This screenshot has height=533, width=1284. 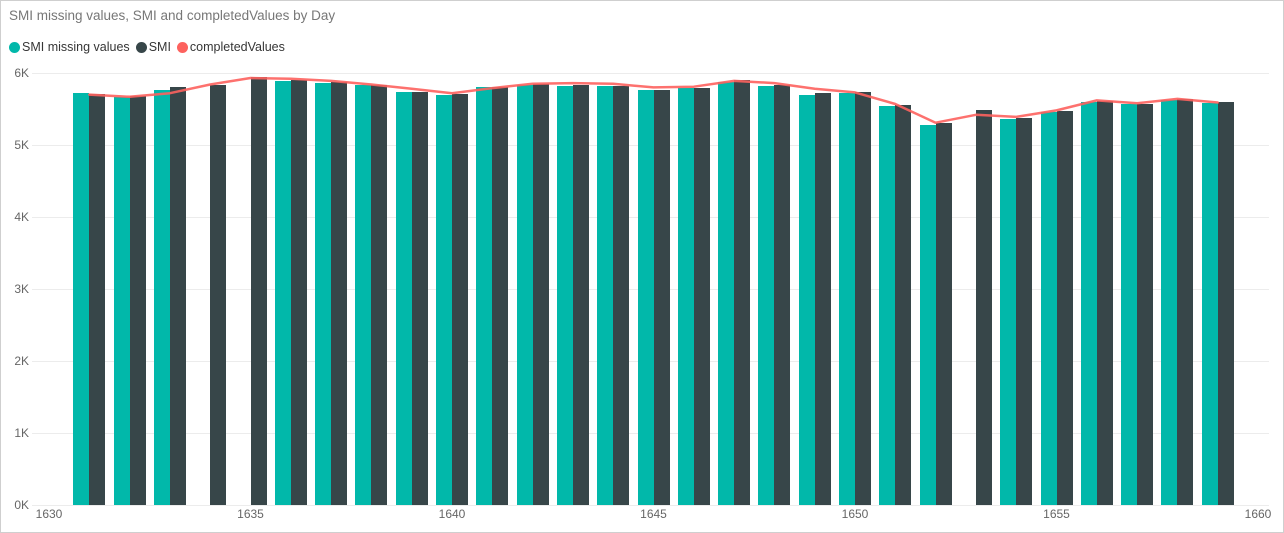 What do you see at coordinates (21, 217) in the screenshot?
I see `y-axis-label: 4K` at bounding box center [21, 217].